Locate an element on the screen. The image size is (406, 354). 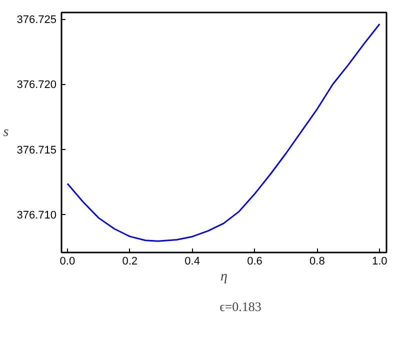
x-tick-label: 0.6 is located at coordinates (254, 262).